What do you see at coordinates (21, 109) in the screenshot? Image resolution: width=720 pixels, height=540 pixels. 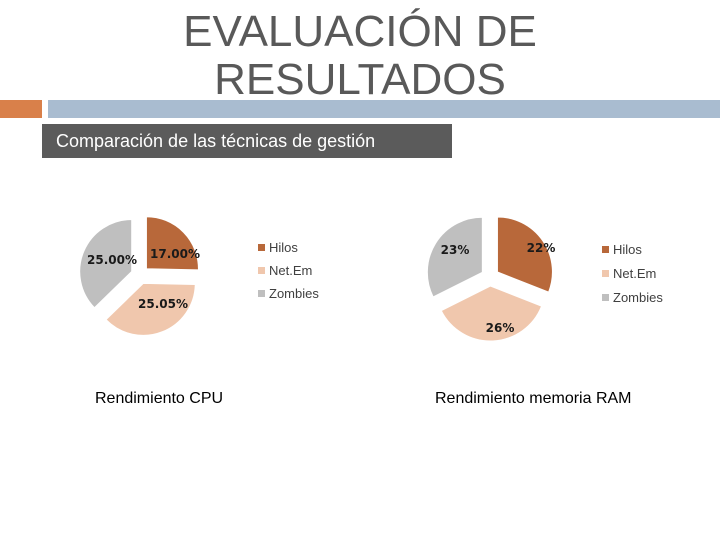 I see `accent-bar-orange` at bounding box center [21, 109].